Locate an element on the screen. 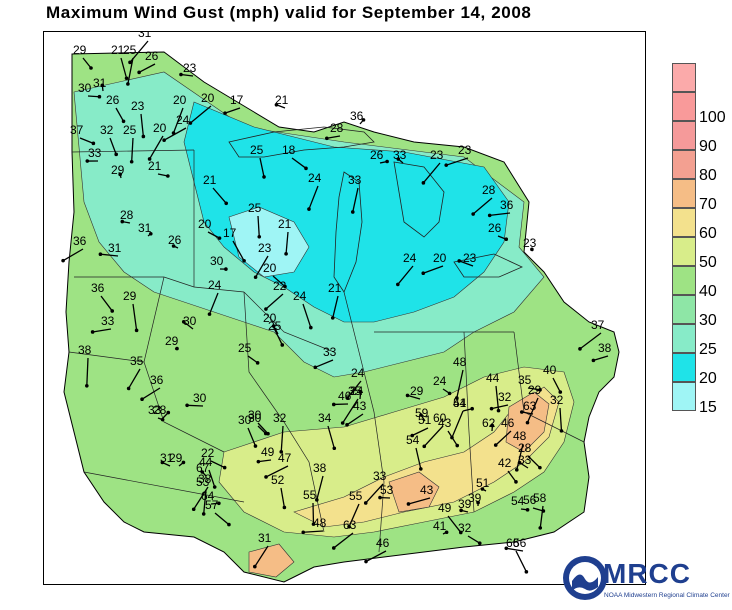 The width and height of the screenshot is (732, 610). station-gust-value: 58 is located at coordinates (540, 498).